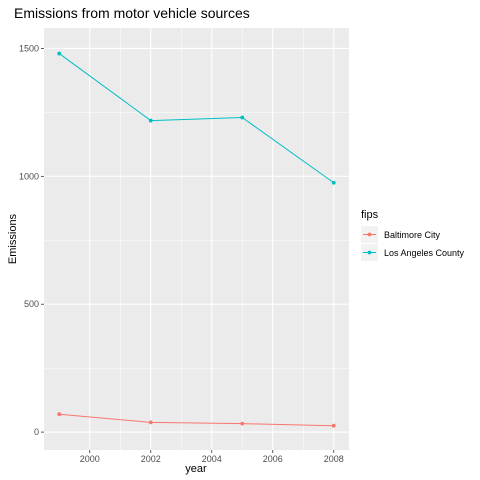 The width and height of the screenshot is (480, 480). Describe the element at coordinates (31, 240) in the screenshot. I see `y-axis-ticks: 0 500 1000 1500` at that location.